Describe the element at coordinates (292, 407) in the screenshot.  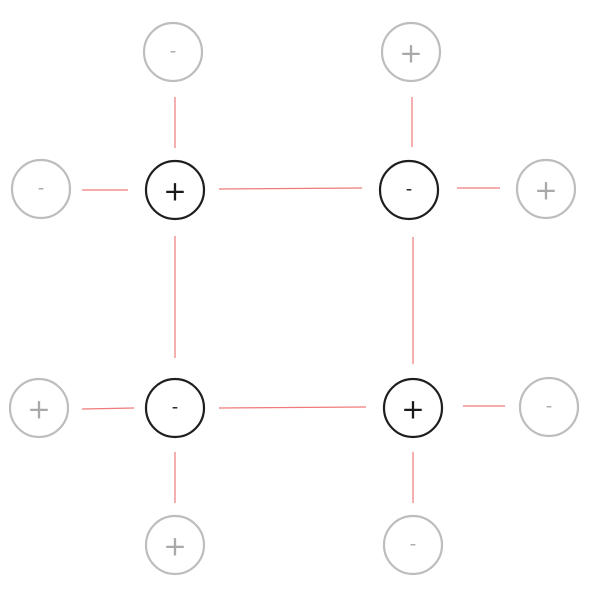
I see `link-c3-c4` at that location.